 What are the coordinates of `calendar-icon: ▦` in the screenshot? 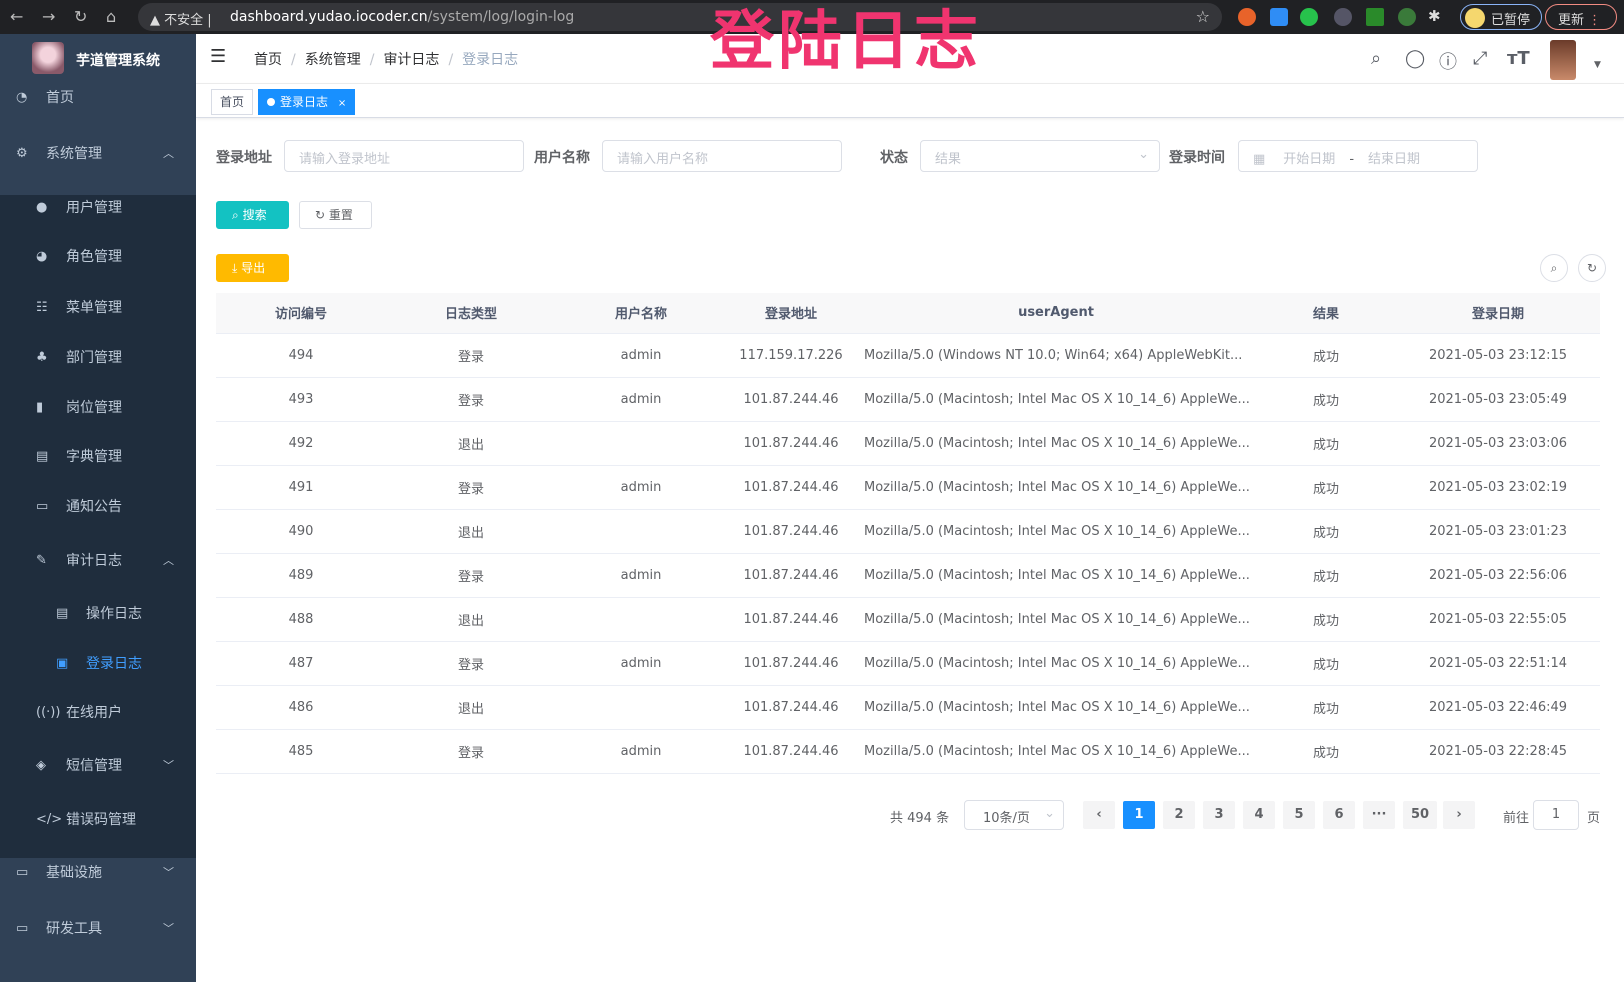 It's located at (1259, 159).